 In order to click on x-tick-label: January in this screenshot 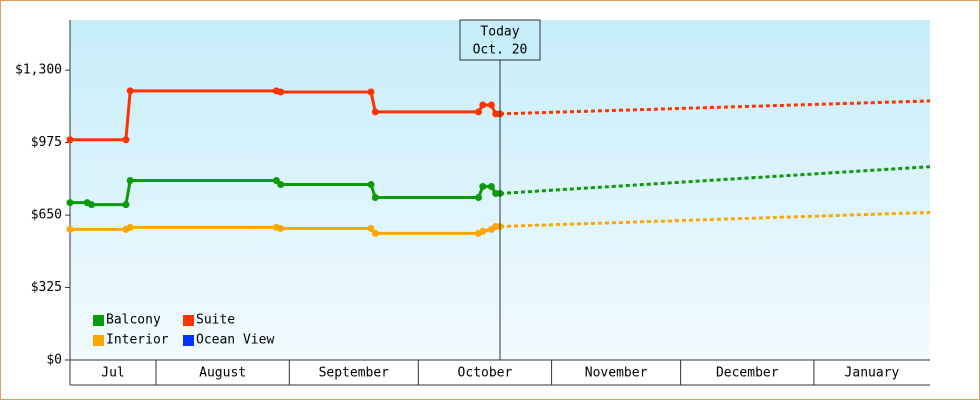, I will do `click(872, 373)`.